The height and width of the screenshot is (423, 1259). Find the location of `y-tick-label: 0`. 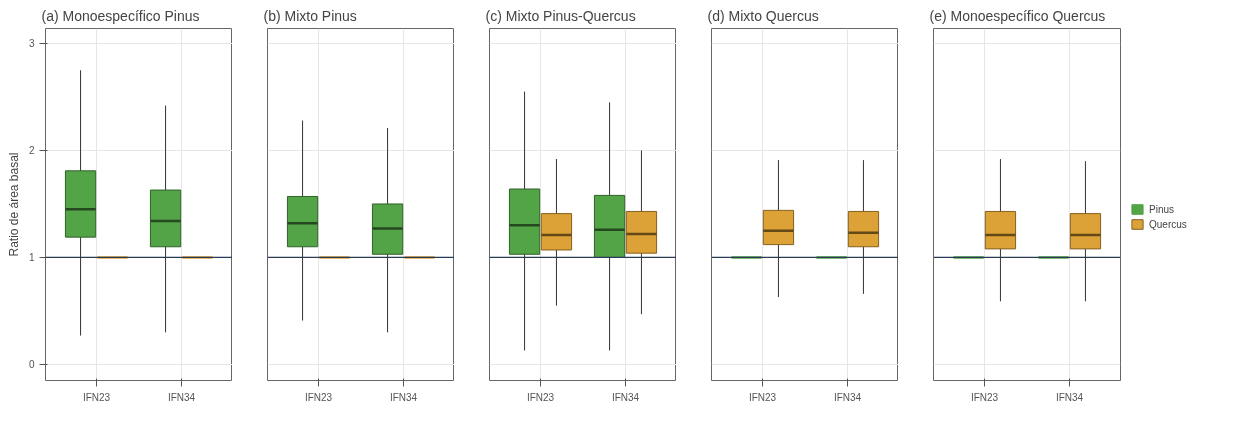

y-tick-label: 0 is located at coordinates (31, 365).